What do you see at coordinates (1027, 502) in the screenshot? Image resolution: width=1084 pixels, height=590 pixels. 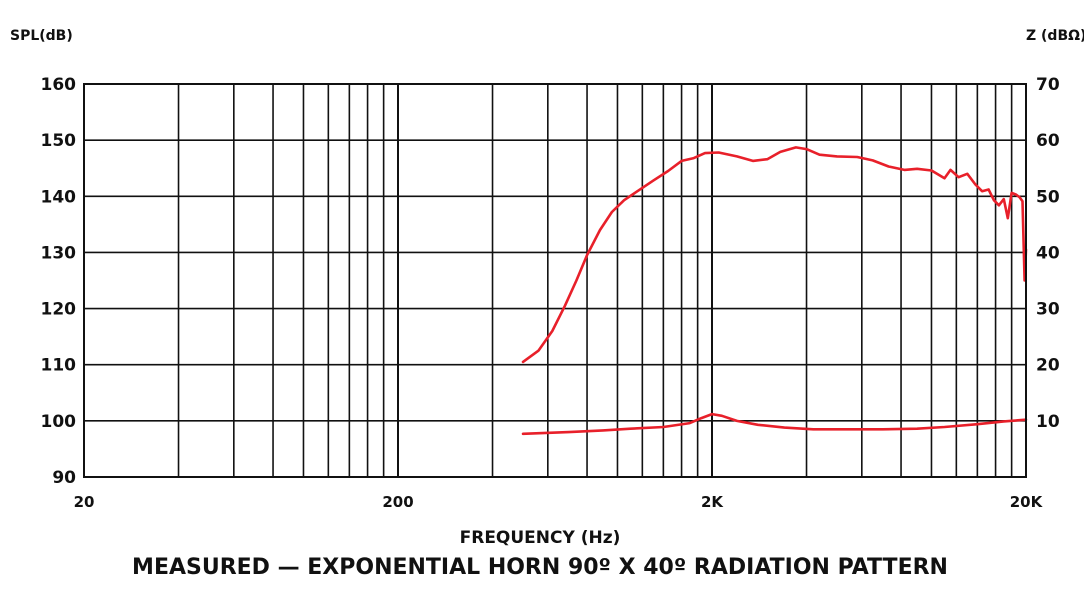 I see `x-tick-label: 20K` at bounding box center [1027, 502].